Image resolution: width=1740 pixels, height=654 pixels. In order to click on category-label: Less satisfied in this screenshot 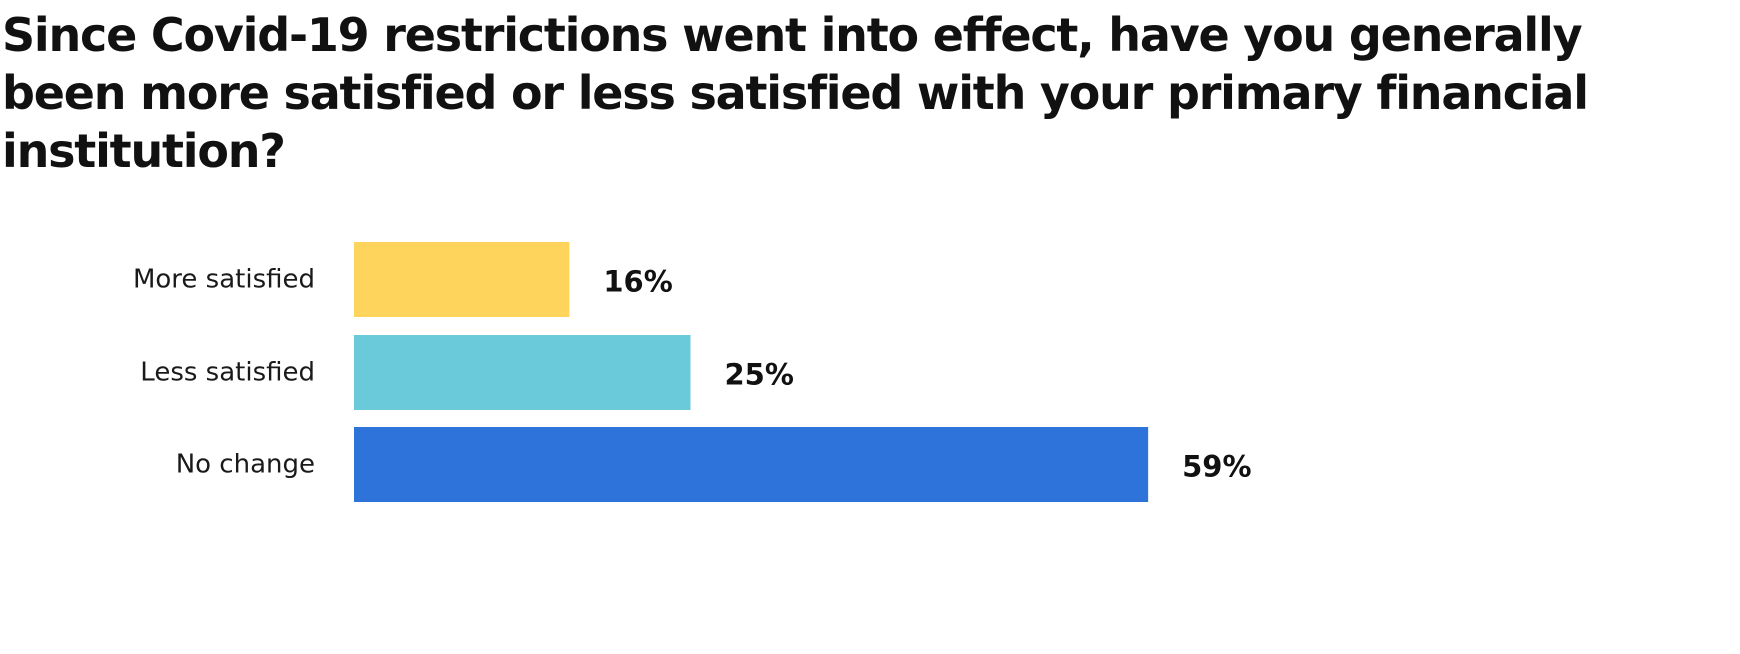, I will do `click(227, 373)`.